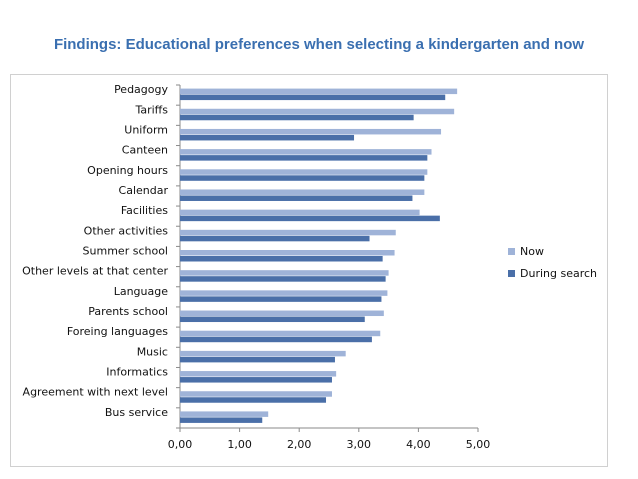 The width and height of the screenshot is (638, 479). What do you see at coordinates (145, 150) in the screenshot?
I see `category-label: Canteen` at bounding box center [145, 150].